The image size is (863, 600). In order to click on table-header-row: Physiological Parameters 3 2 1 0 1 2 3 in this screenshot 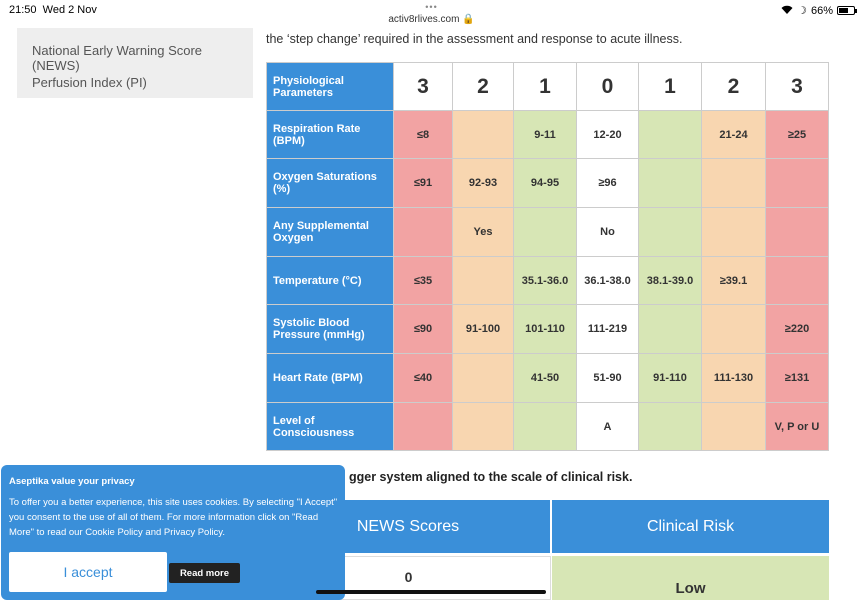, I will do `click(547, 86)`.